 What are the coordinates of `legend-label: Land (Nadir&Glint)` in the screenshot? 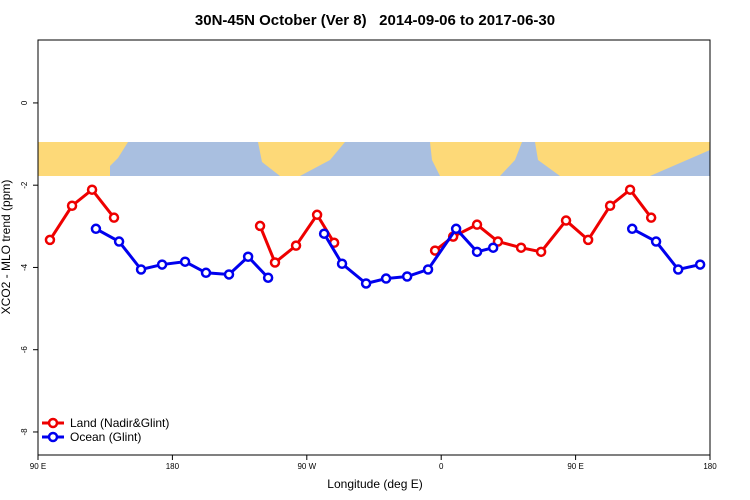 It's located at (119, 423).